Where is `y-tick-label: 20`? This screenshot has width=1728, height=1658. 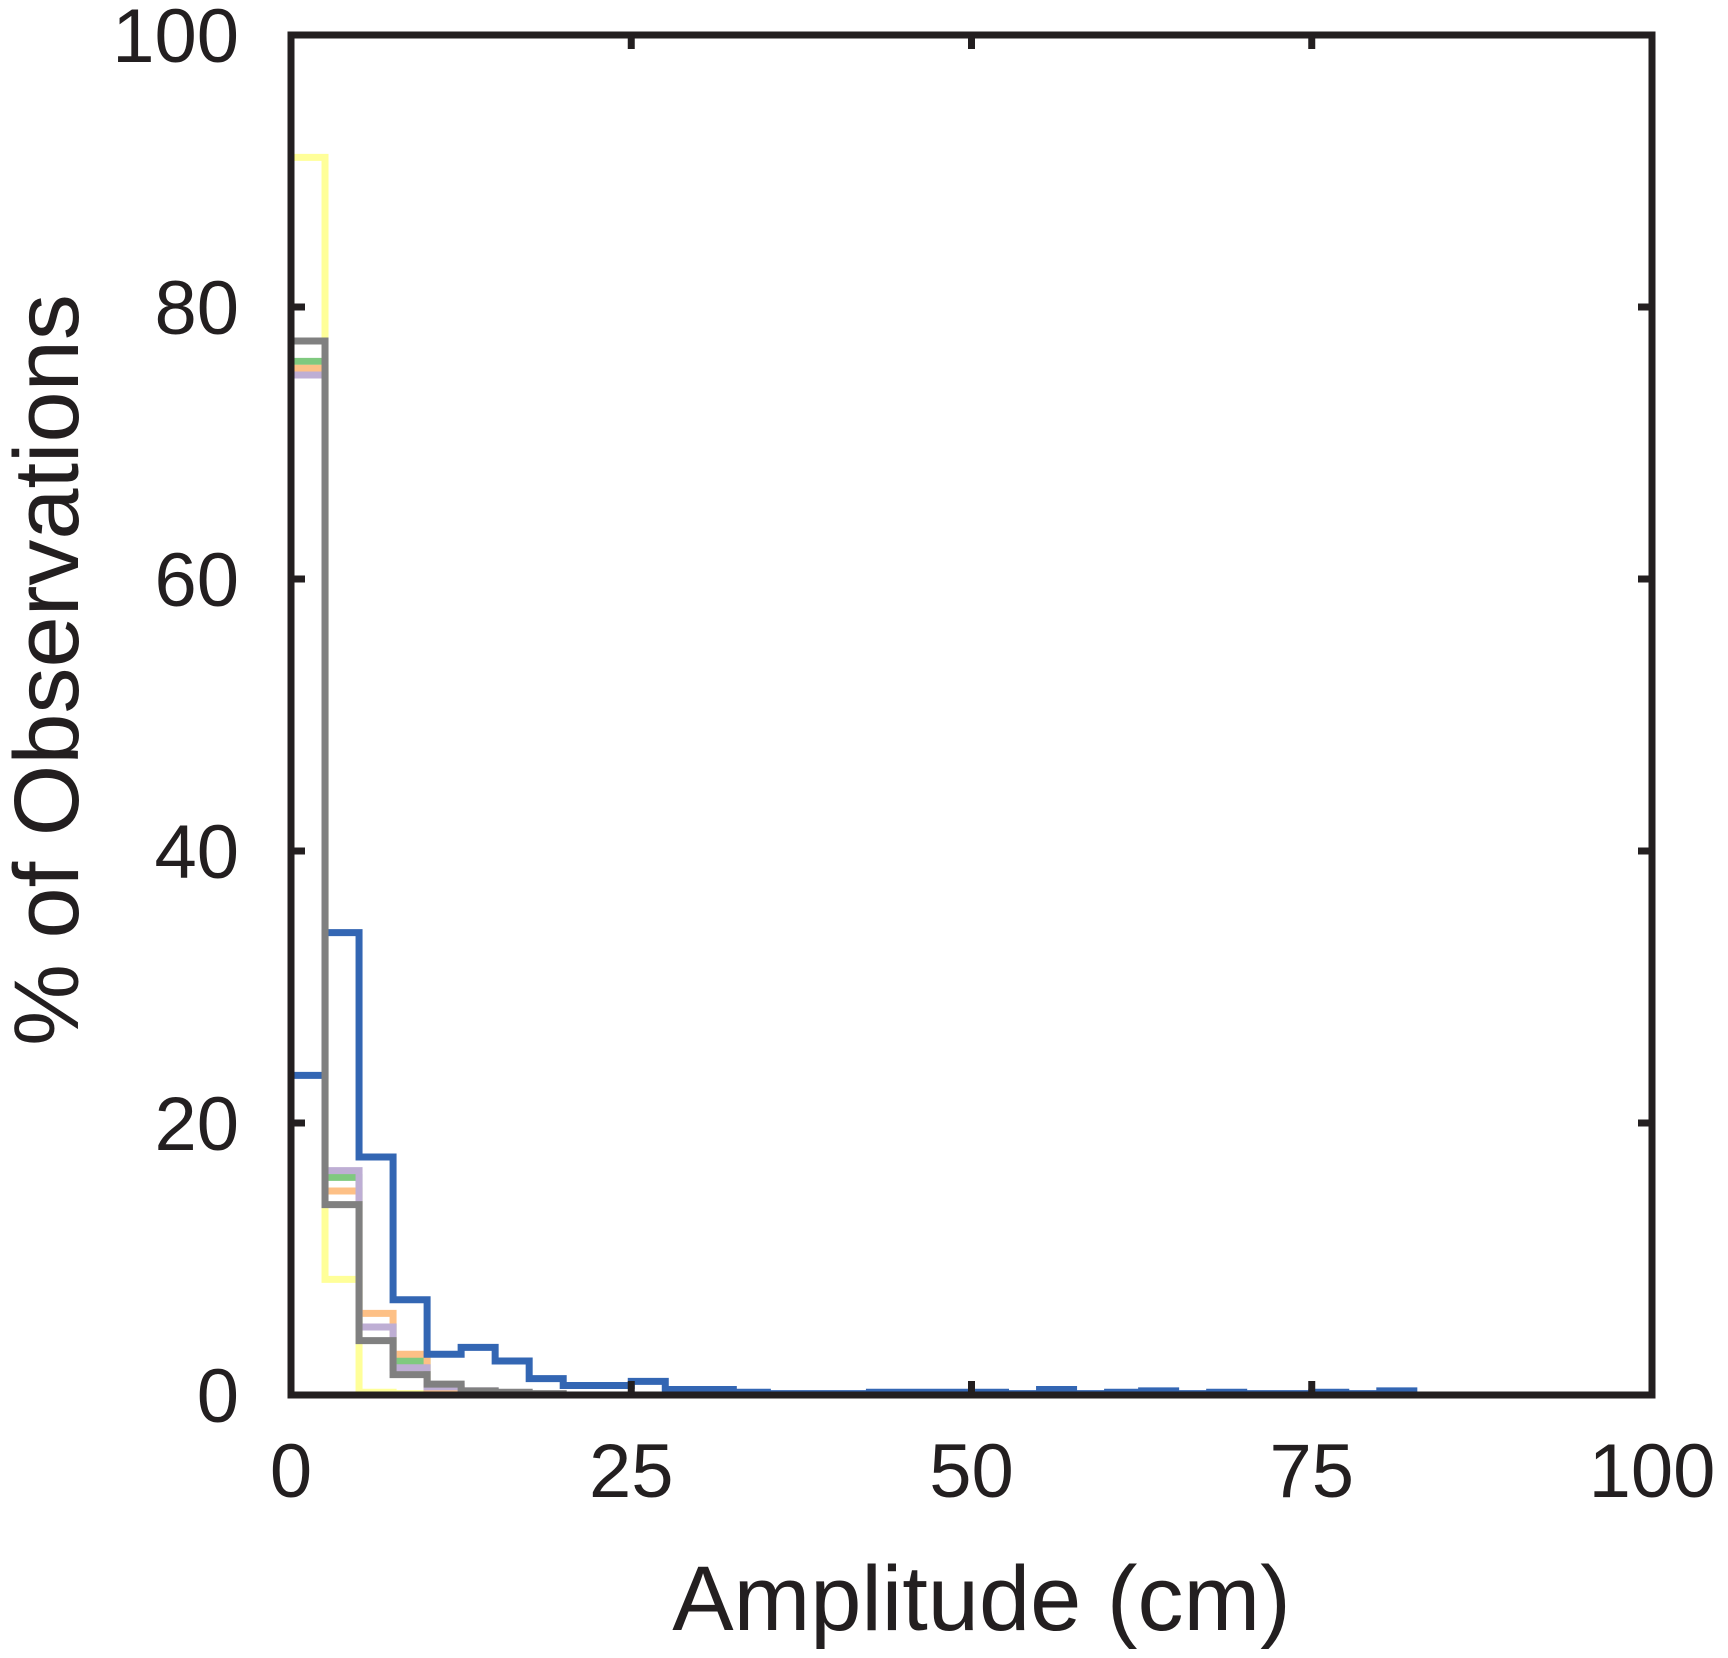
y-tick-label: 20 is located at coordinates (196, 1124).